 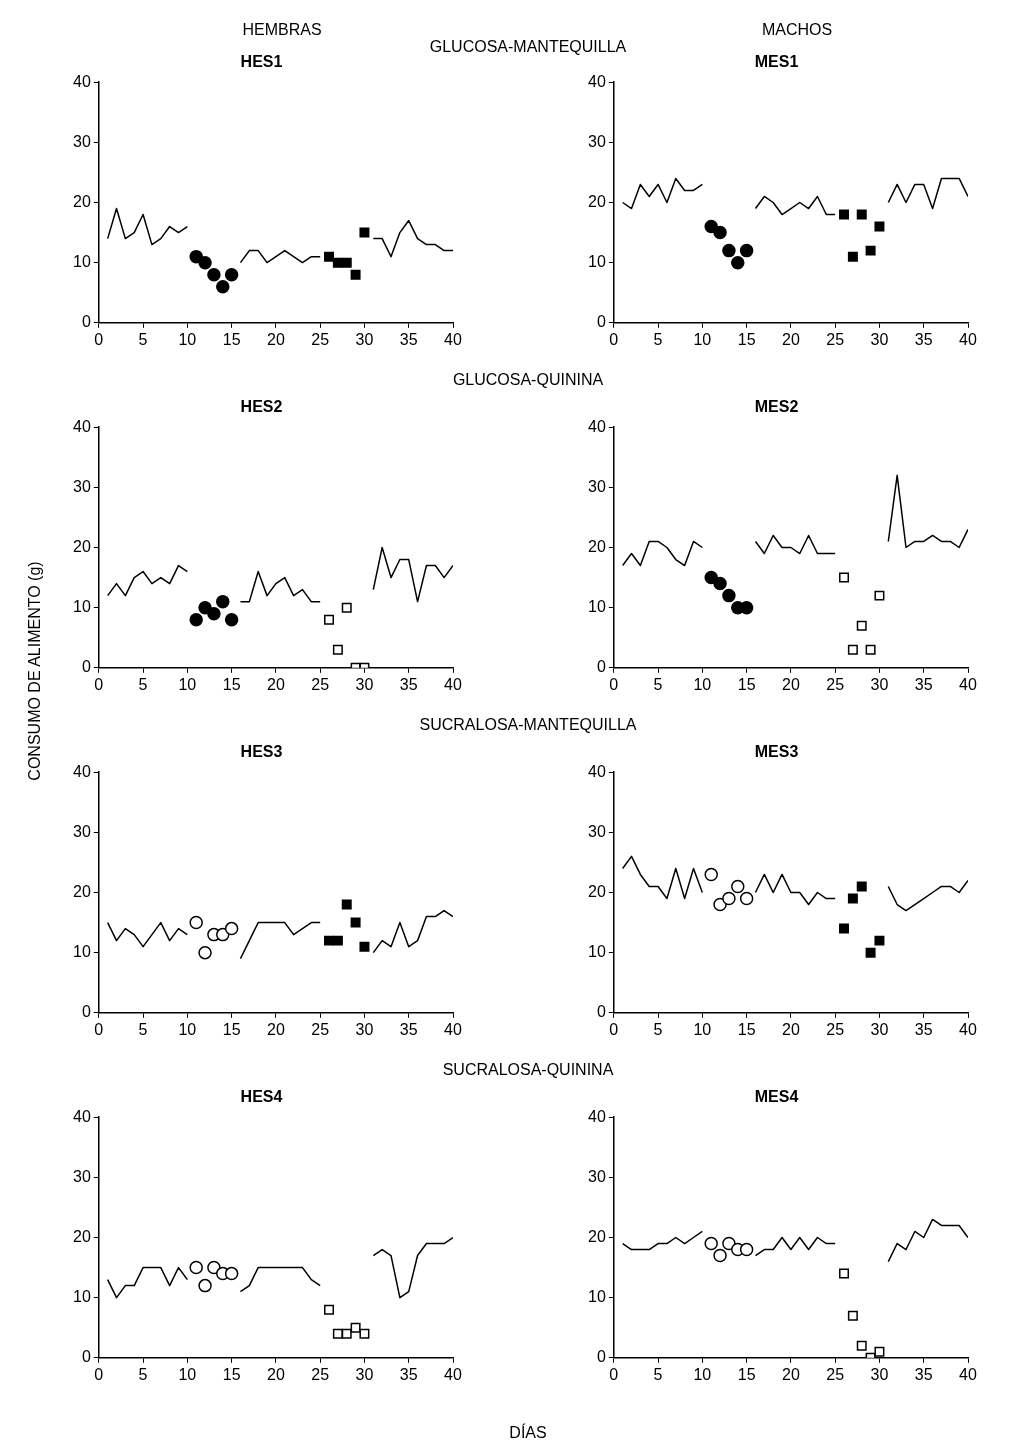 I want to click on text: GLUCOSA-MANTEQUILLA, so click(x=528, y=47).